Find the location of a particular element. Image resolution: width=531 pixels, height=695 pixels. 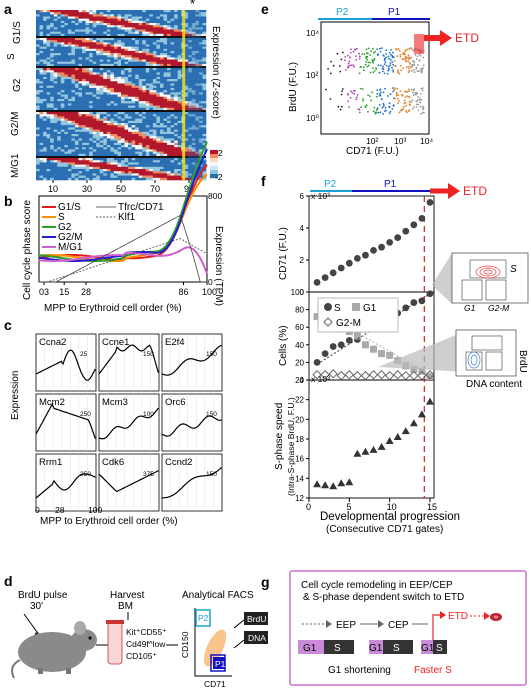

f-y-tick-label: 16 is located at coordinates (299, 459).